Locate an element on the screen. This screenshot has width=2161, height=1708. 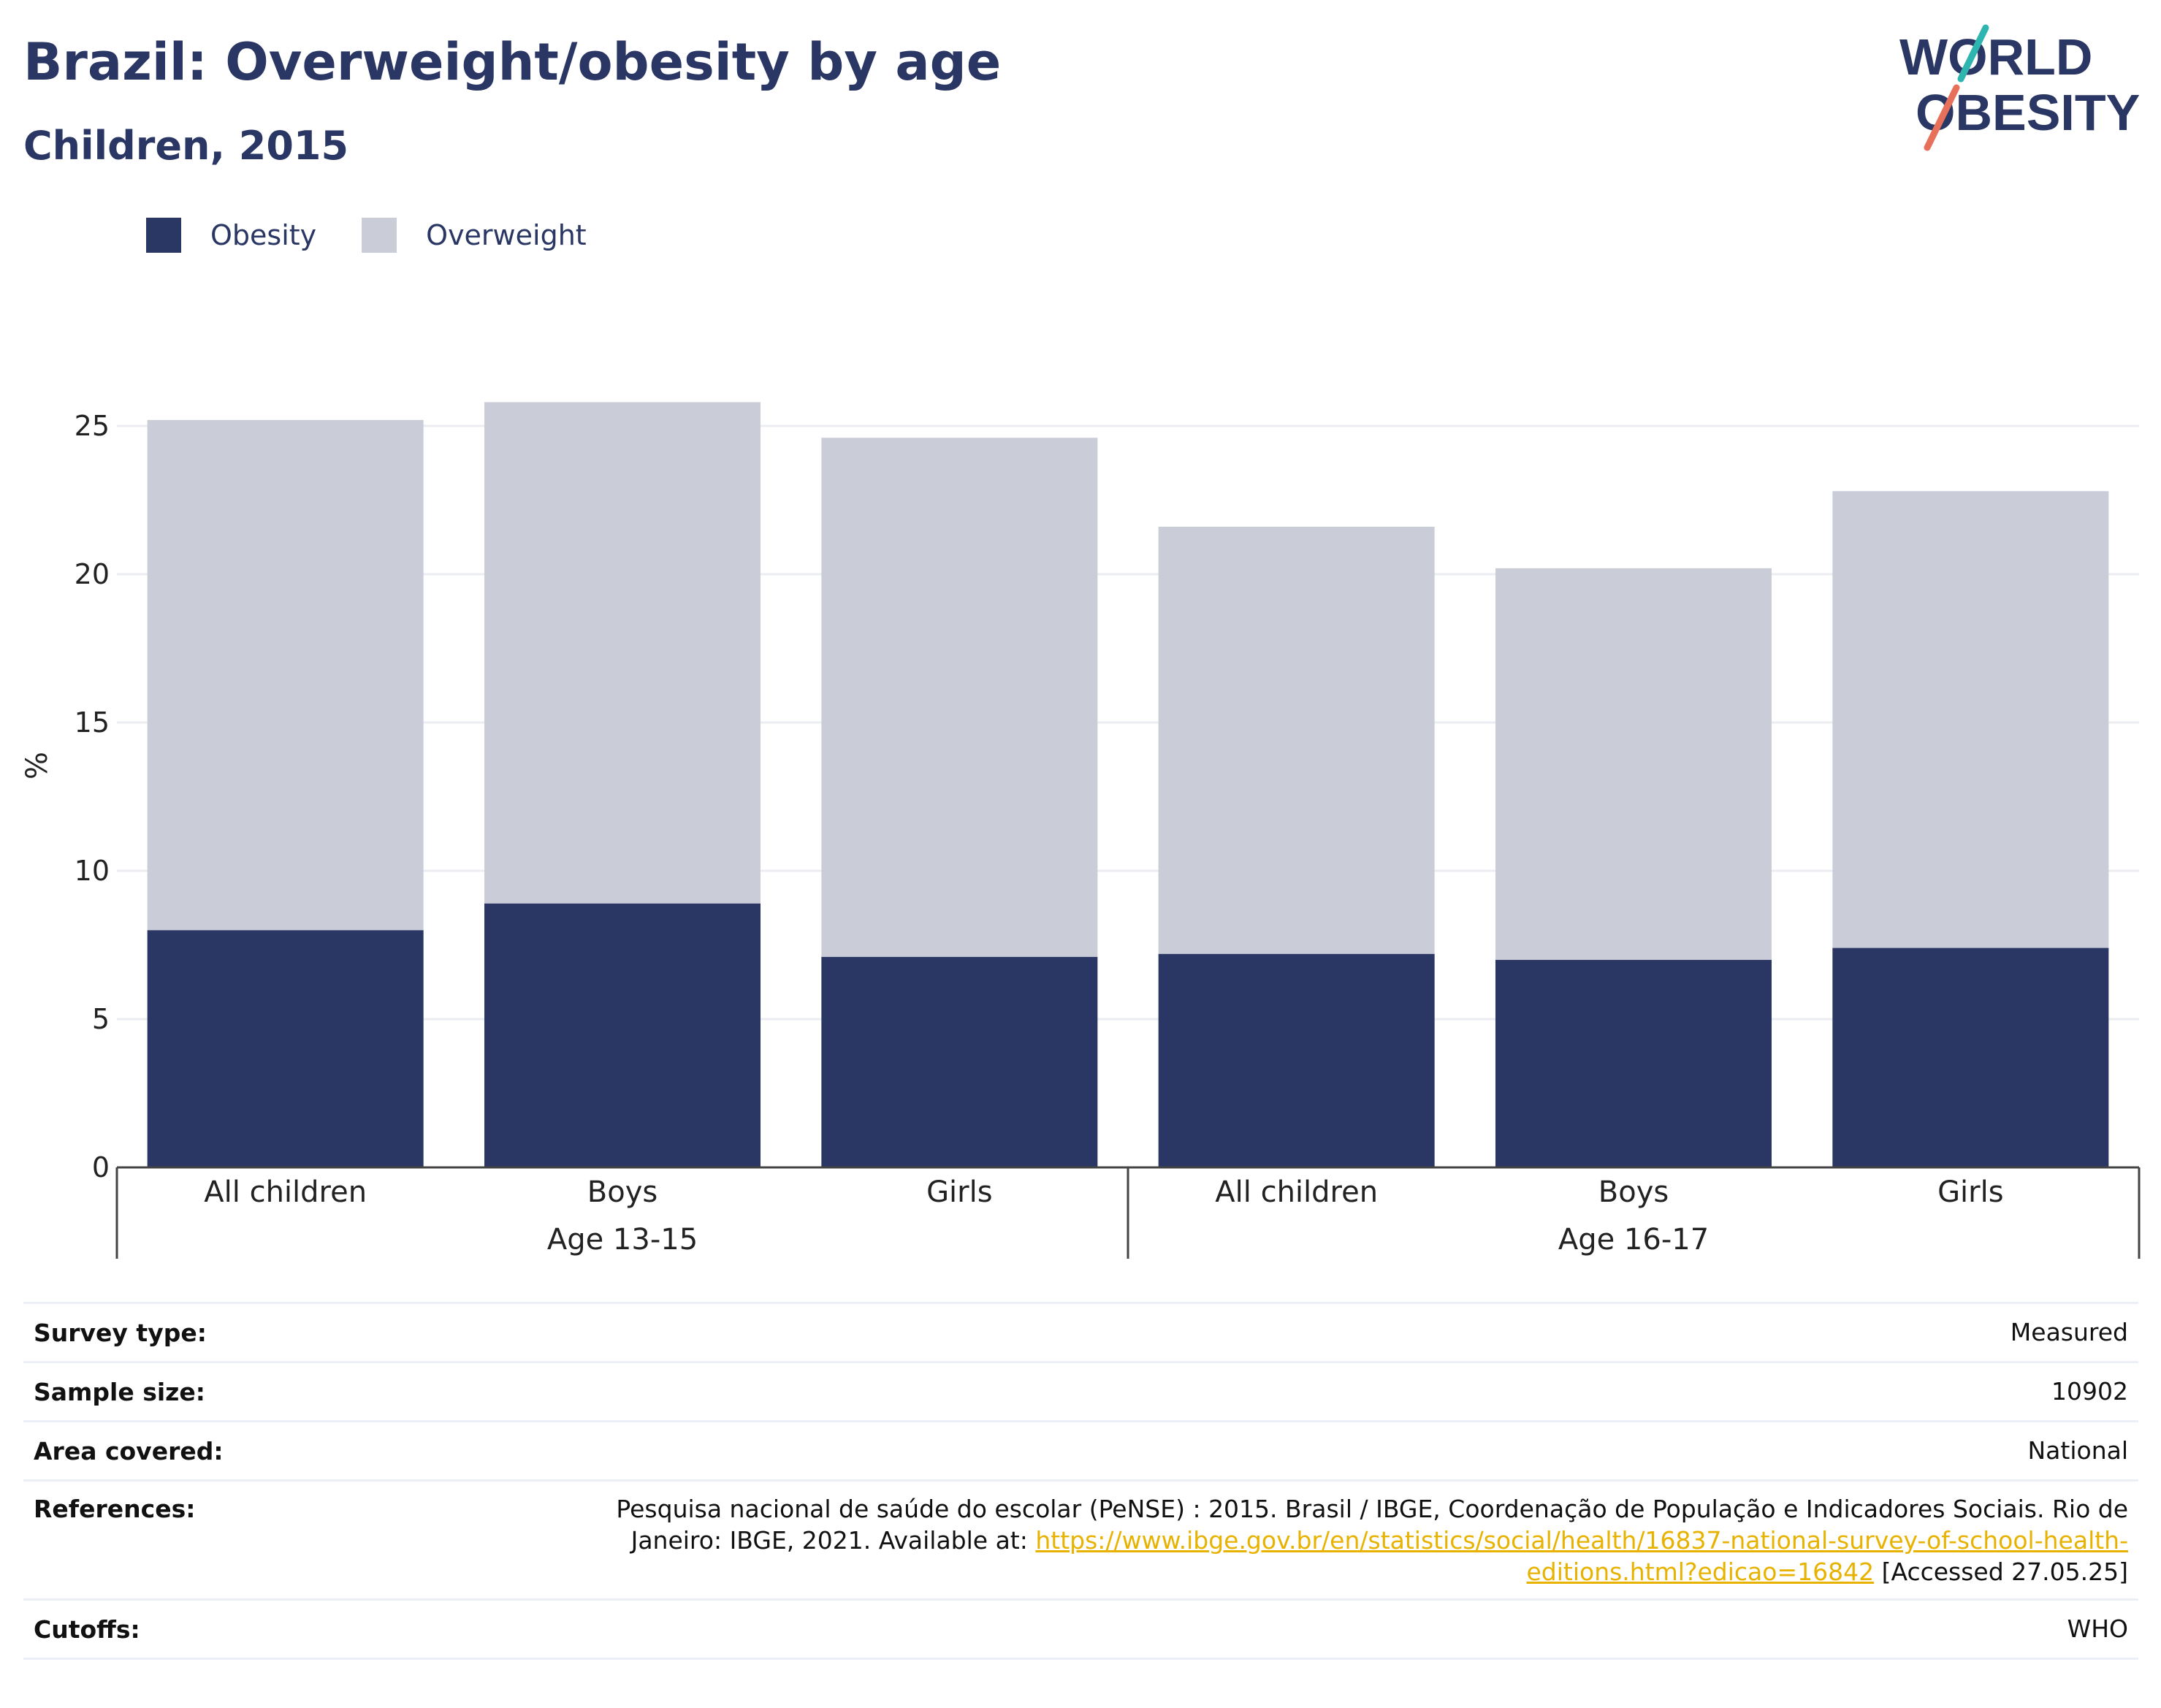
legend-item-obesity: Obesity is located at coordinates (231, 235).